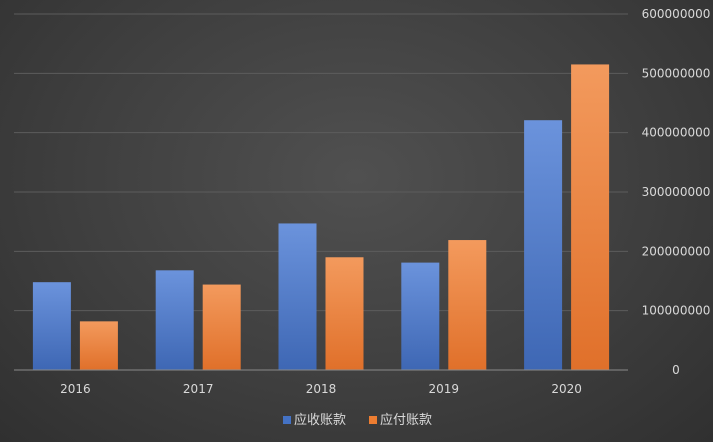 Image resolution: width=713 pixels, height=442 pixels. Describe the element at coordinates (297, 296) in the screenshot. I see `bar-receivable-2018` at that location.